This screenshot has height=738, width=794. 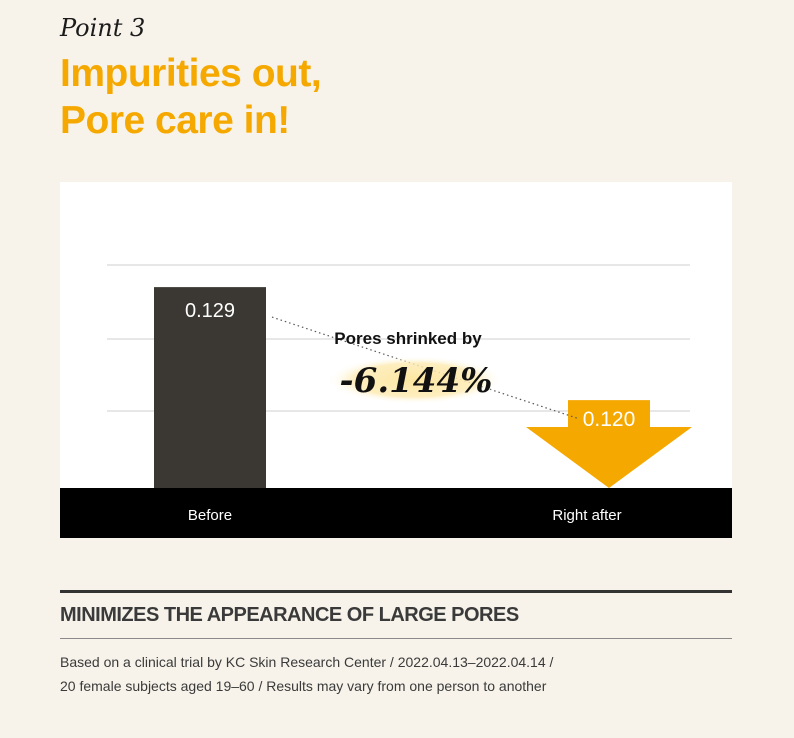 I want to click on headline-line-2: Pore care in!, so click(x=175, y=120).